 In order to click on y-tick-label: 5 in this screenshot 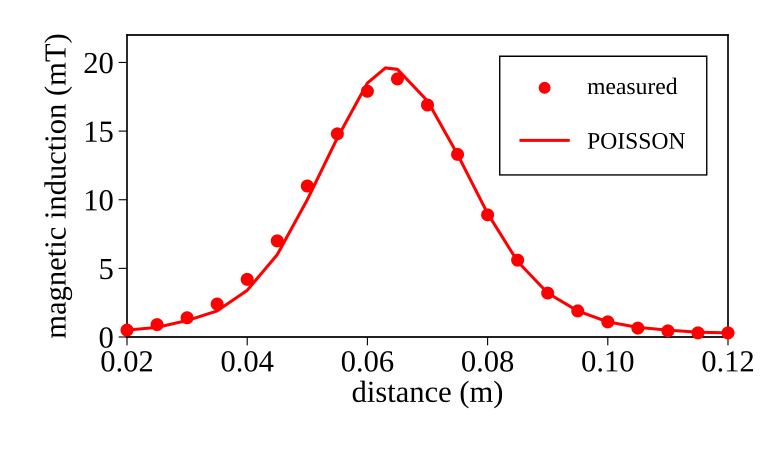, I will do `click(106, 269)`.